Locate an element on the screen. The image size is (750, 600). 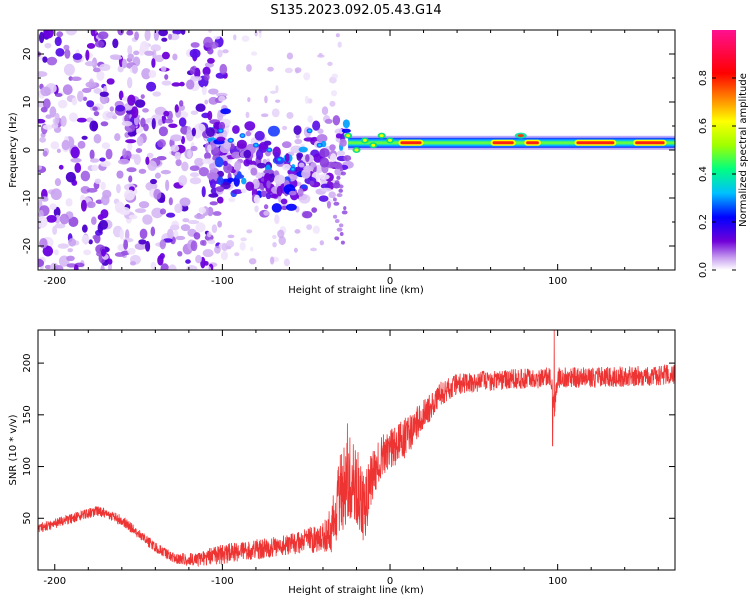
colorbar-tick-label: 0.6 is located at coordinates (703, 126).